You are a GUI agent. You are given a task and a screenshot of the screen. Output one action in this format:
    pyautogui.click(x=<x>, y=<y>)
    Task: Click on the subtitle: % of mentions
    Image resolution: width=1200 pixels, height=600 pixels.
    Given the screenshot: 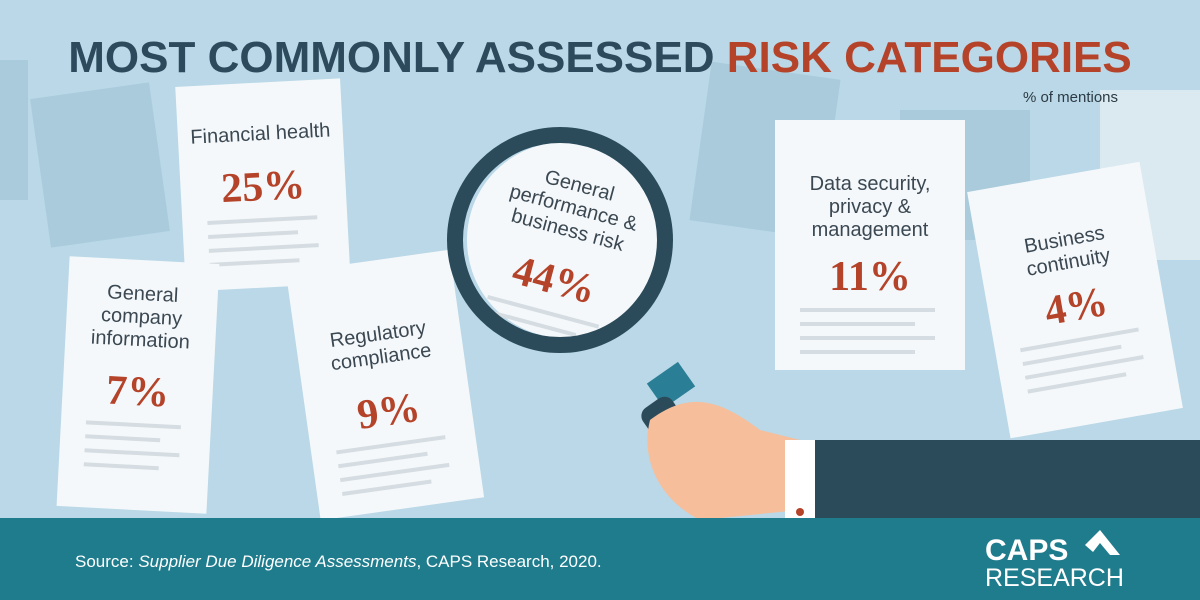 What is the action you would take?
    pyautogui.click(x=1070, y=97)
    